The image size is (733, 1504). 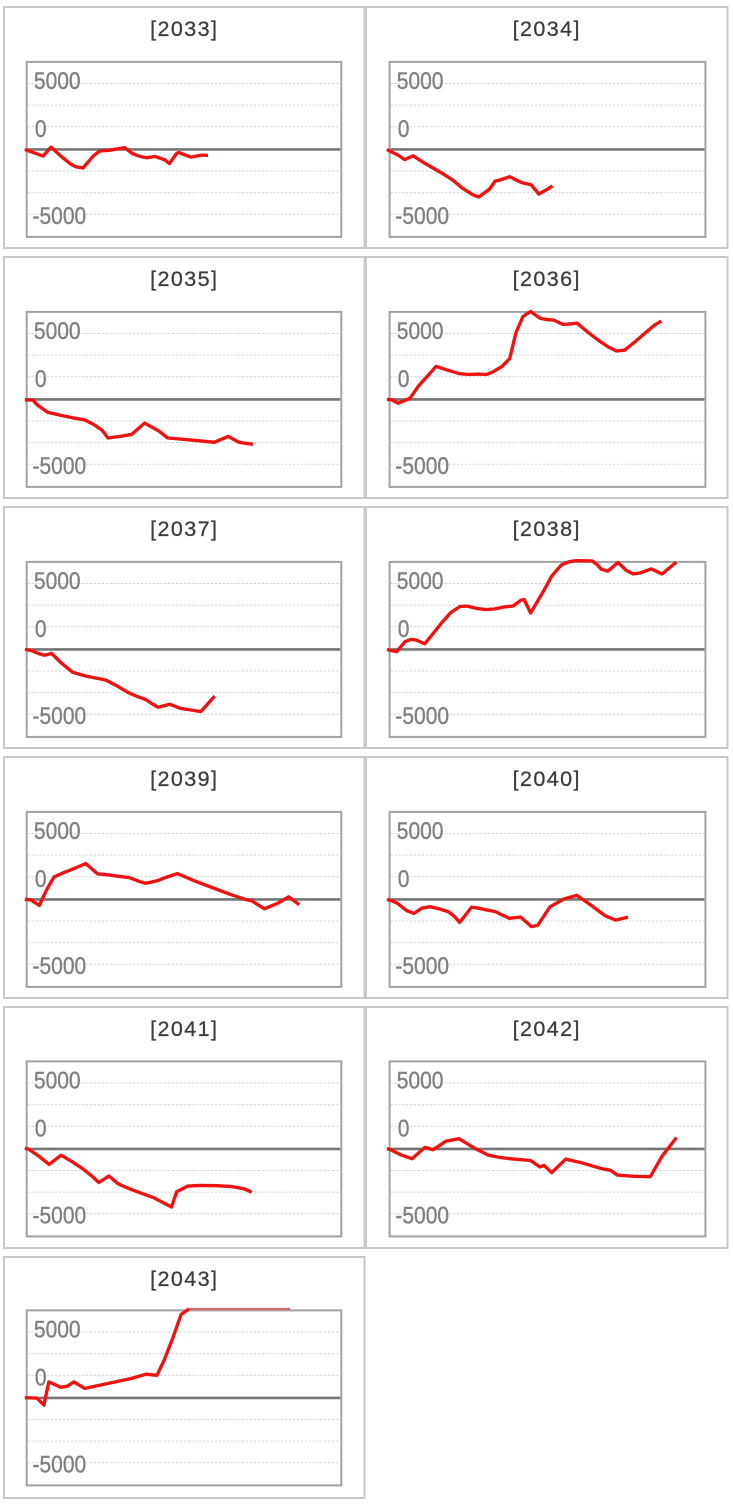 What do you see at coordinates (547, 279) in the screenshot?
I see `svg-text: [2036]` at bounding box center [547, 279].